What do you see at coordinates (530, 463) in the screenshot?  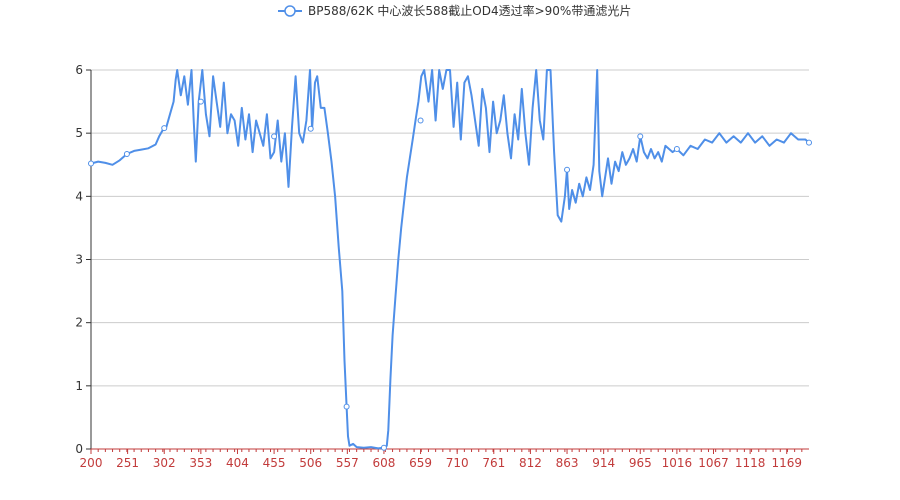 I see `x-tick-label: 812` at bounding box center [530, 463].